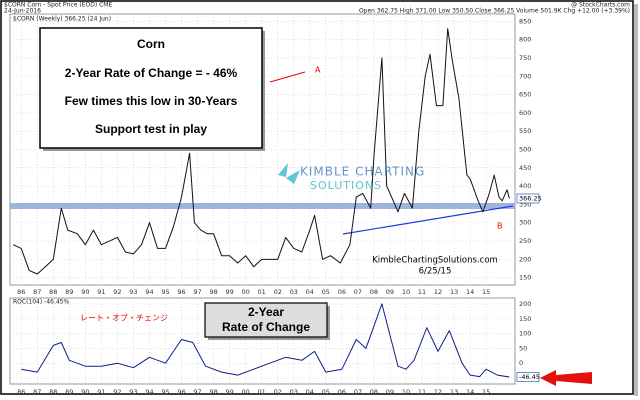 The image size is (640, 400). Describe the element at coordinates (521, 363) in the screenshot. I see `y-tick-label: 0` at that location.